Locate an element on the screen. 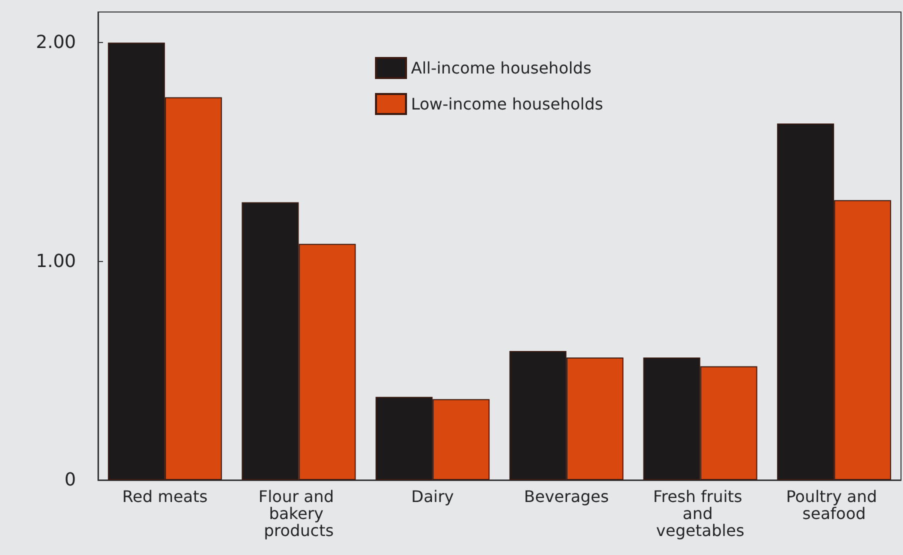 The height and width of the screenshot is (555, 903). x-tick-label: Fresh fruits and vegetables is located at coordinates (700, 513).